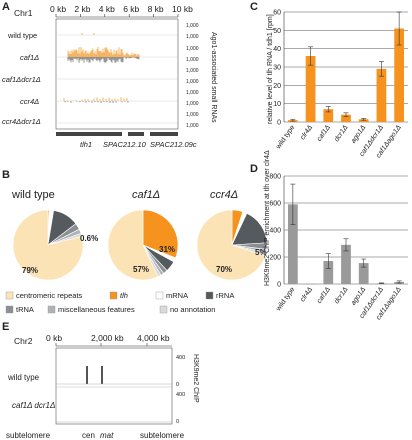 The height and width of the screenshot is (440, 412). Describe the element at coordinates (180, 395) in the screenshot. I see `e-row1-ymax: 400` at that location.